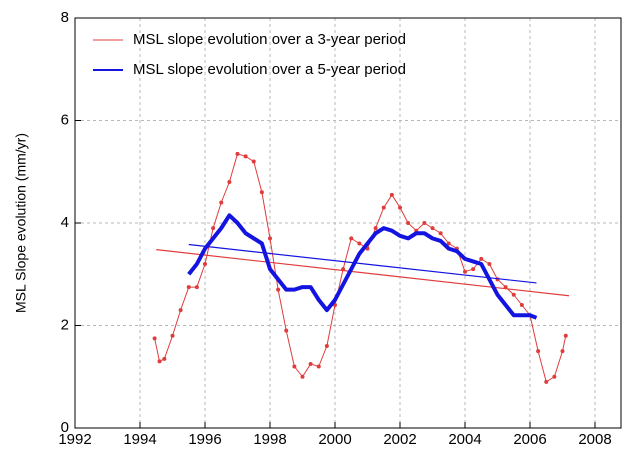  I want to click on x-tick-label: 1998, so click(269, 439).